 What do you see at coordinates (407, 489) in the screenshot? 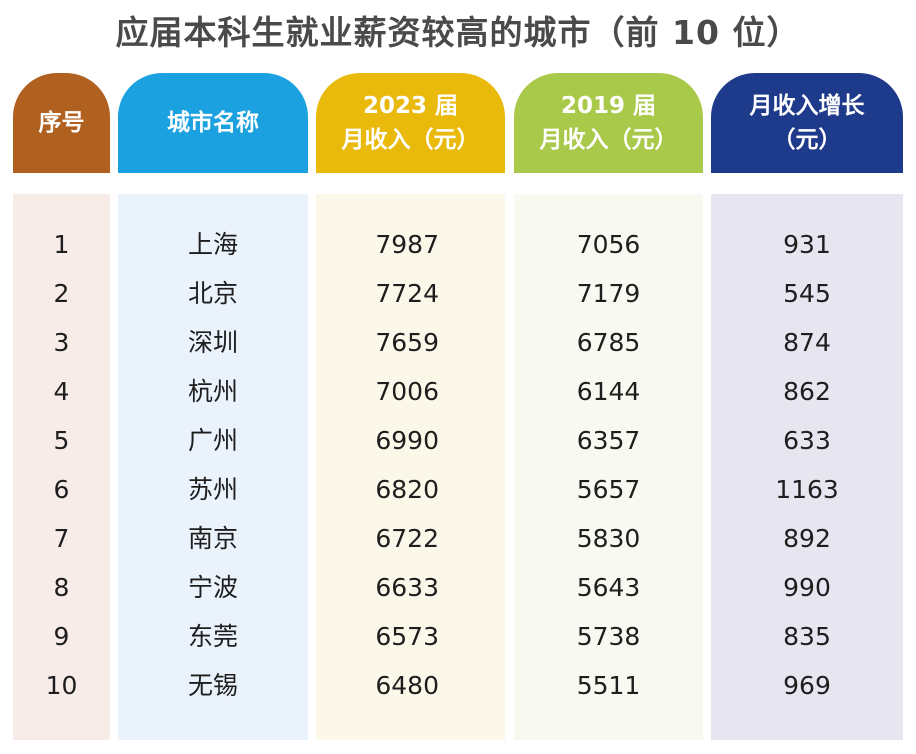
I see `cell-s2023: 6820` at bounding box center [407, 489].